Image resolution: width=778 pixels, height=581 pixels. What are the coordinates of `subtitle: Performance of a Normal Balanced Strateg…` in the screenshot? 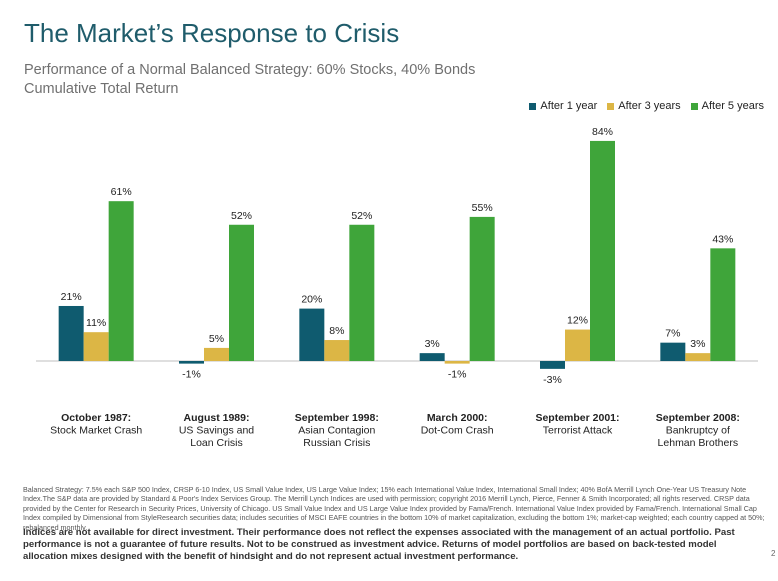 It's located at (249, 80).